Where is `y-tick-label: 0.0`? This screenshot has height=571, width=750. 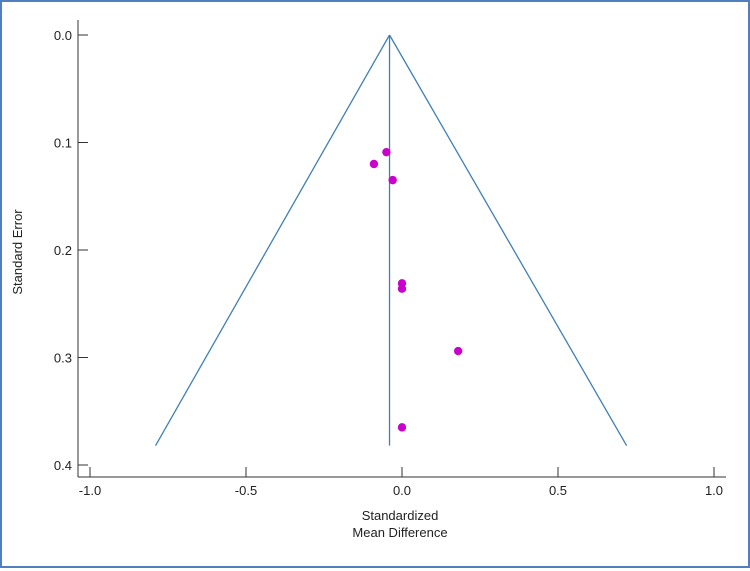
y-tick-label: 0.0 is located at coordinates (63, 35).